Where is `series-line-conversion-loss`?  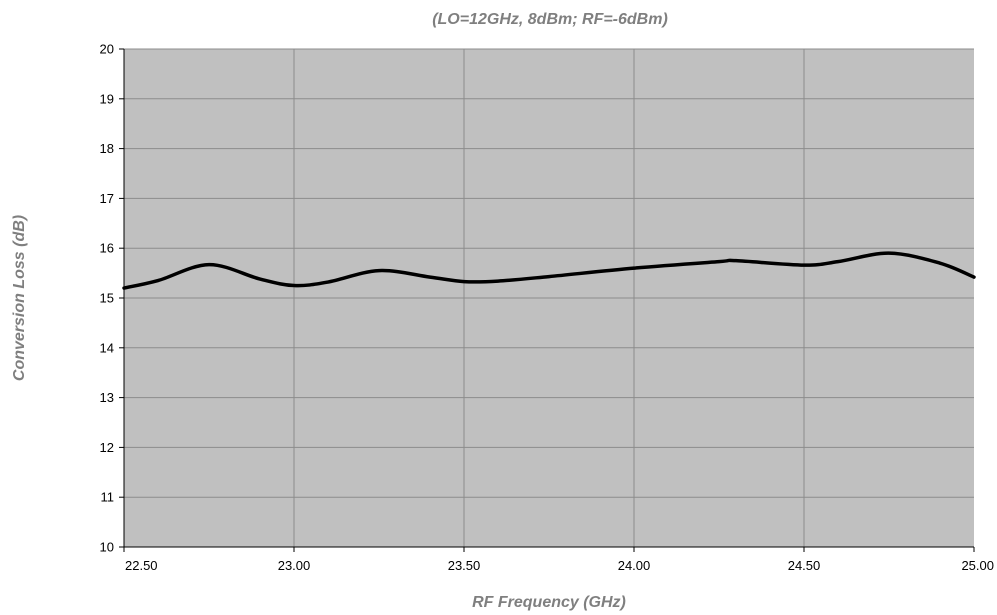 series-line-conversion-loss is located at coordinates (549, 270).